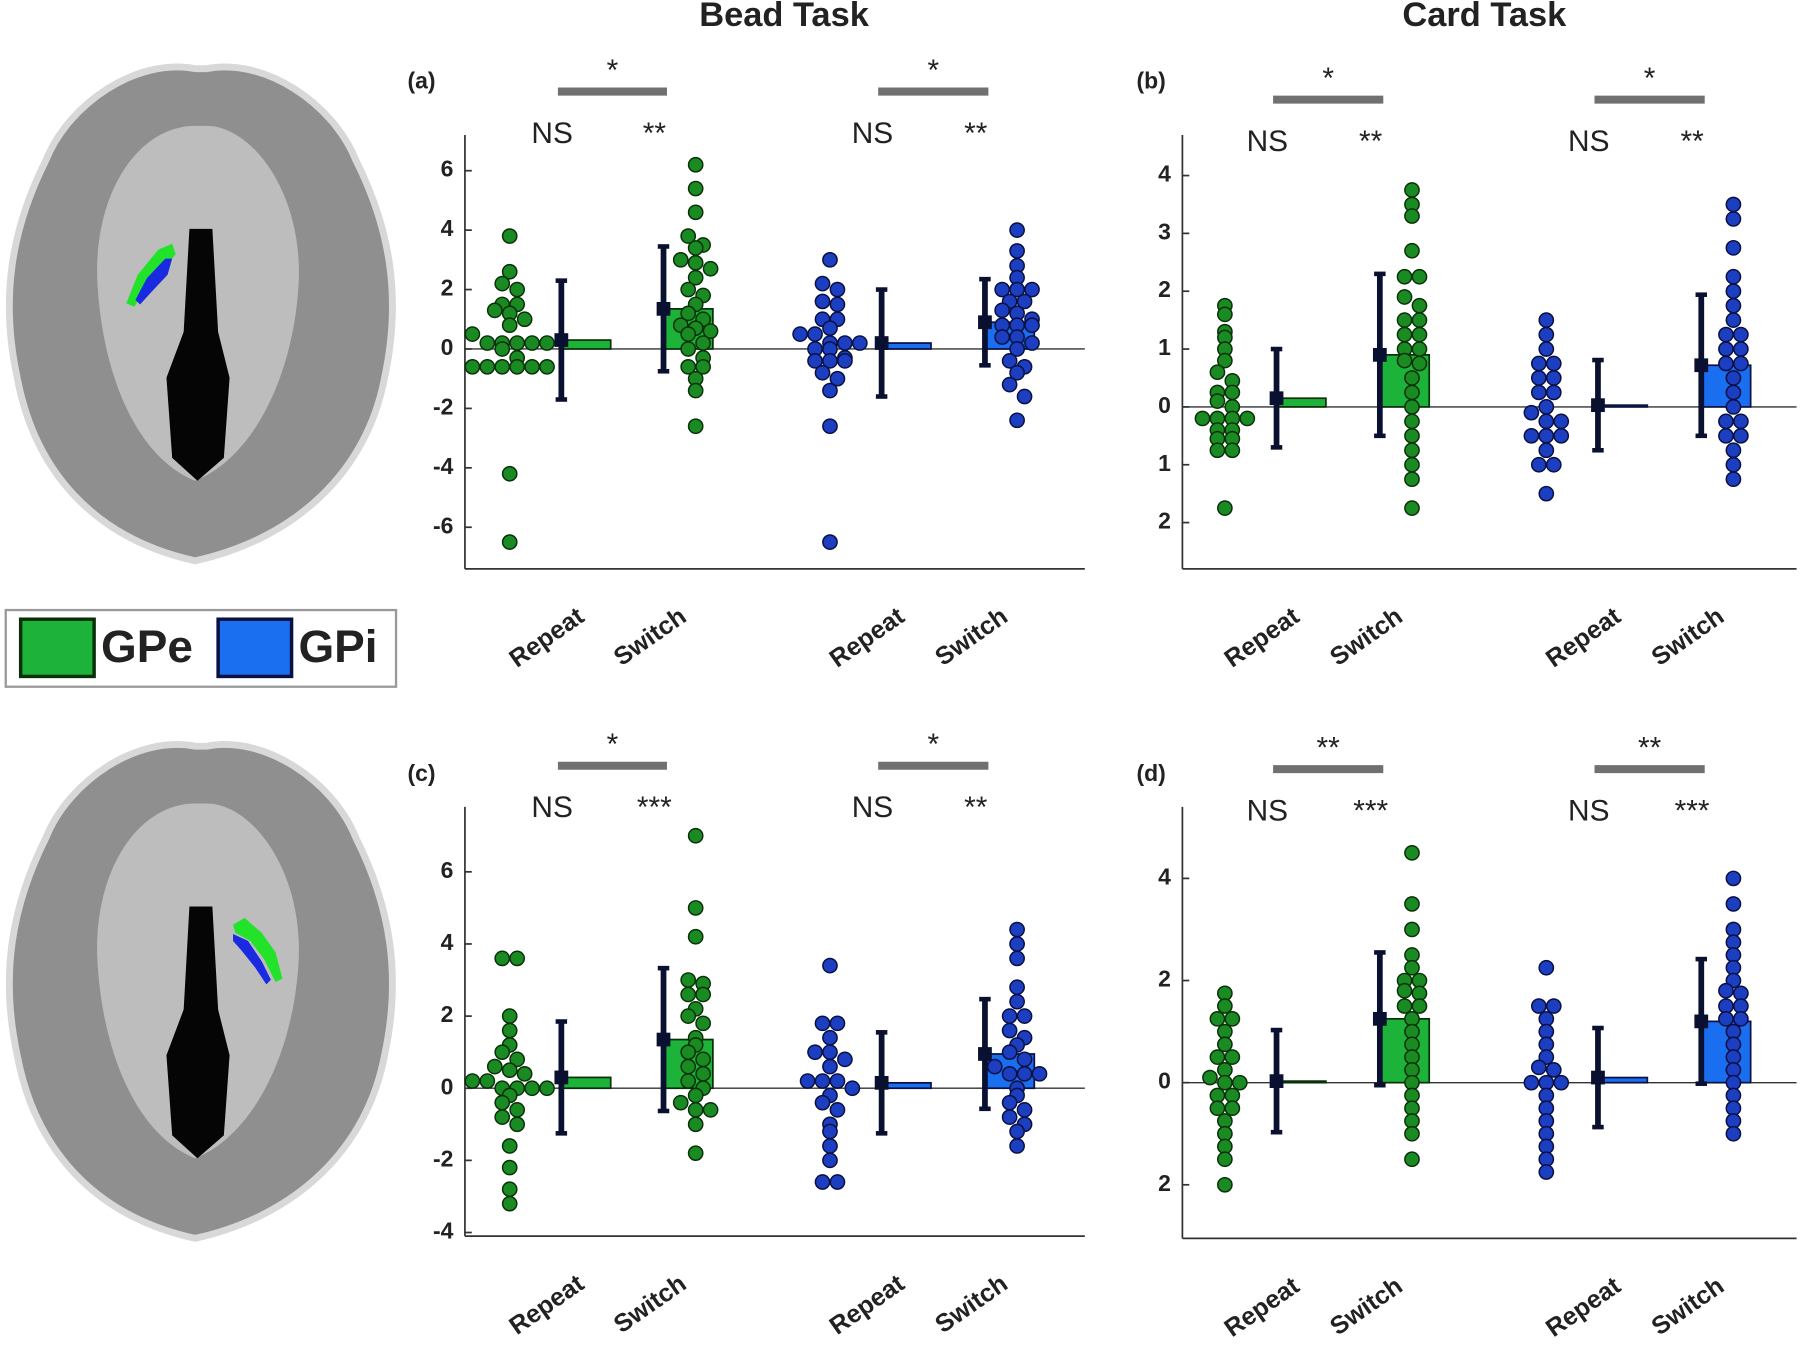 Image resolution: width=1800 pixels, height=1346 pixels. I want to click on legend-swatch, so click(57, 648).